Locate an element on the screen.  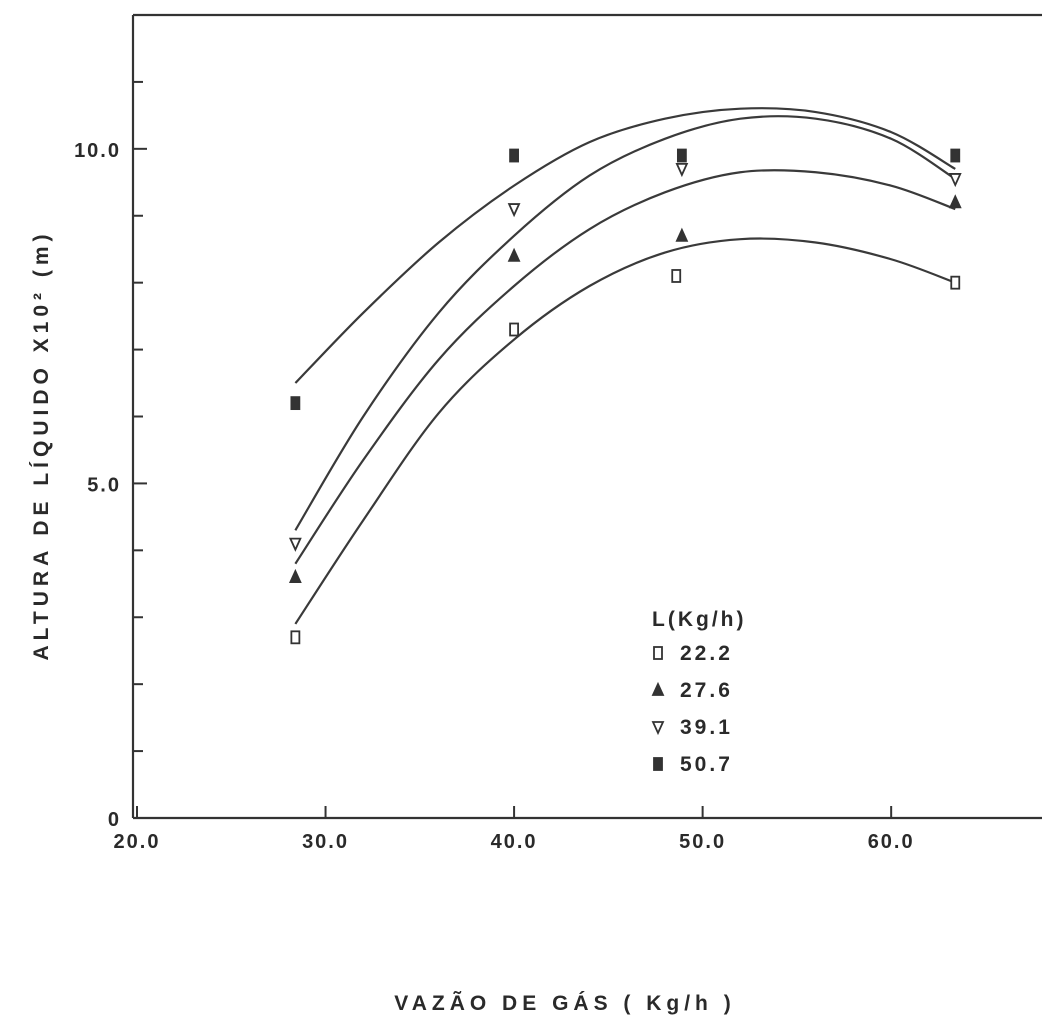
legend: L(Kg/h) 22.2 27.6 39.1 50.7 is located at coordinates (698, 692).